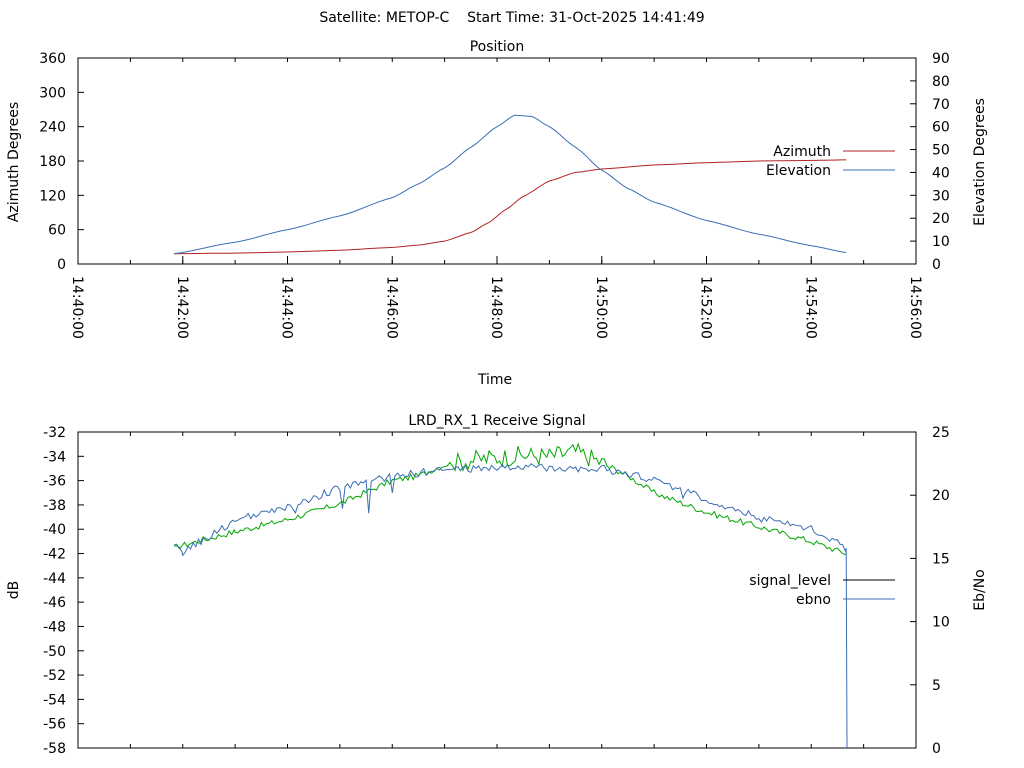  I want to click on y-tick-label: 180, so click(52, 162).